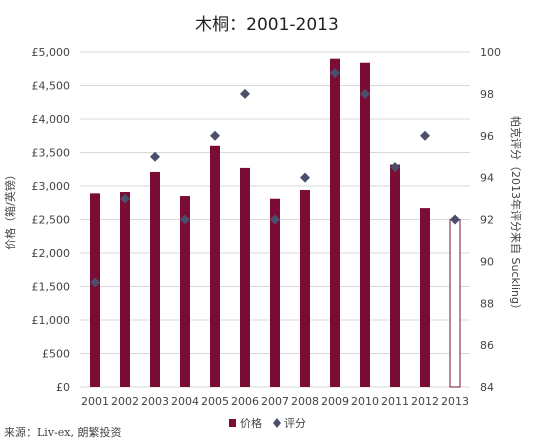  What do you see at coordinates (185, 401) in the screenshot?
I see `x-tick-label: 2004` at bounding box center [185, 401].